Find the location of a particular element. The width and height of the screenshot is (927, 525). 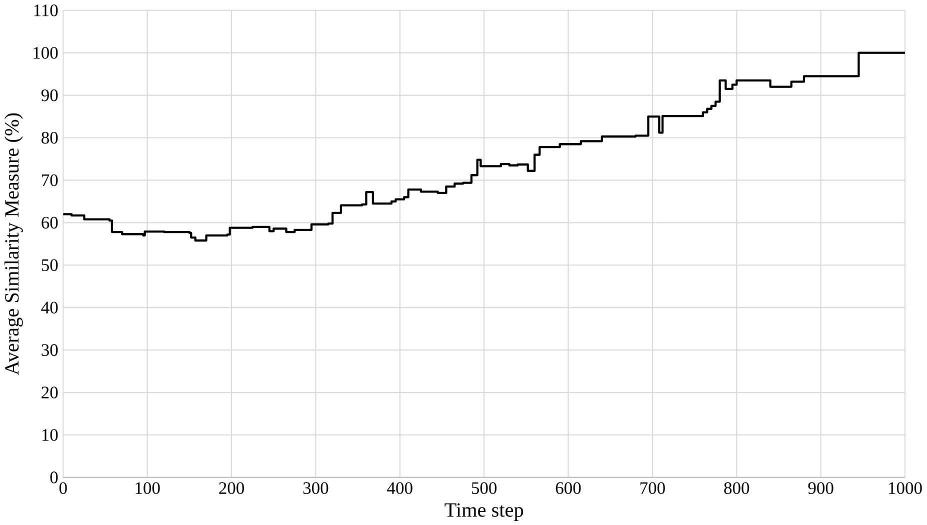

x-tick-label: 900 is located at coordinates (821, 488).